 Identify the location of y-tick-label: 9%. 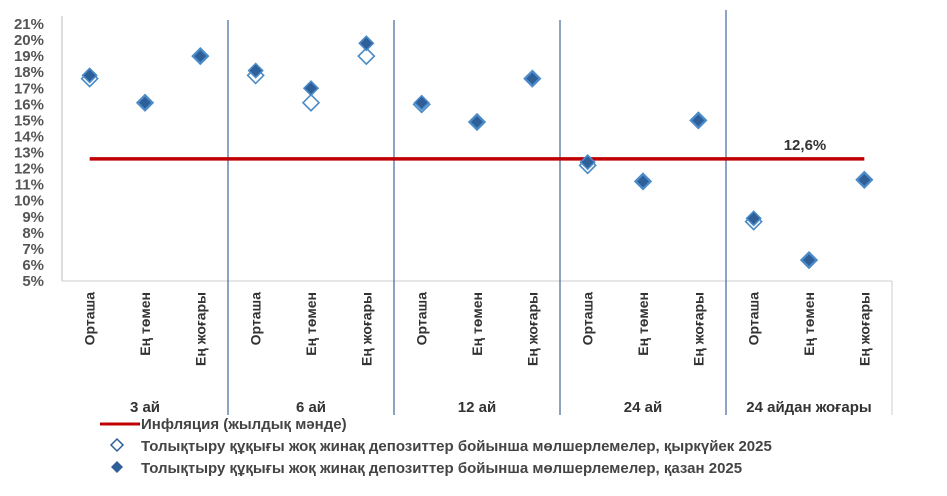
(33, 217).